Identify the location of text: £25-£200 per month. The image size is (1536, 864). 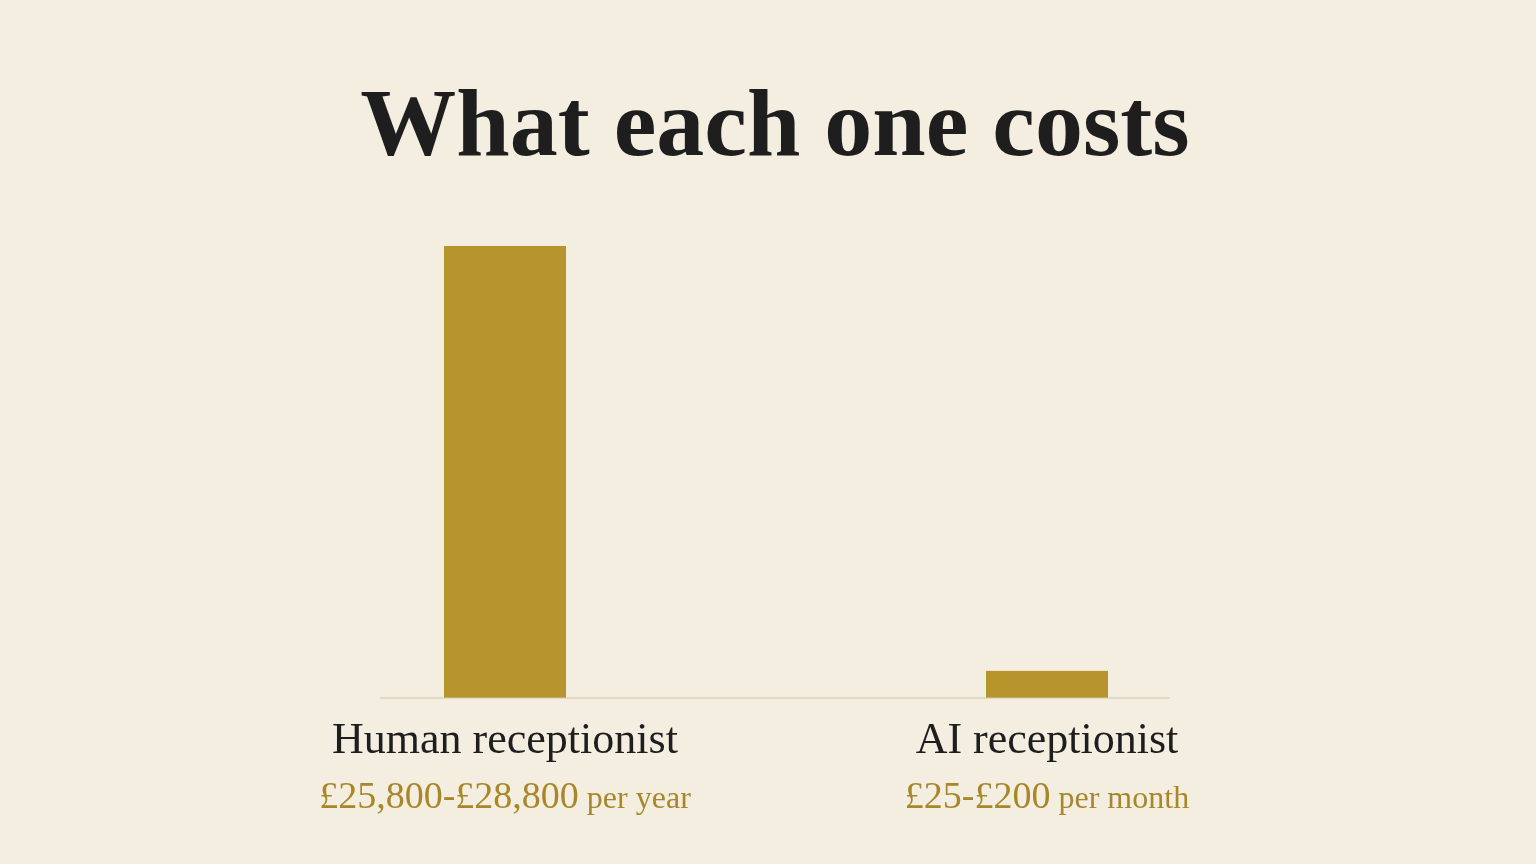
(1047, 795).